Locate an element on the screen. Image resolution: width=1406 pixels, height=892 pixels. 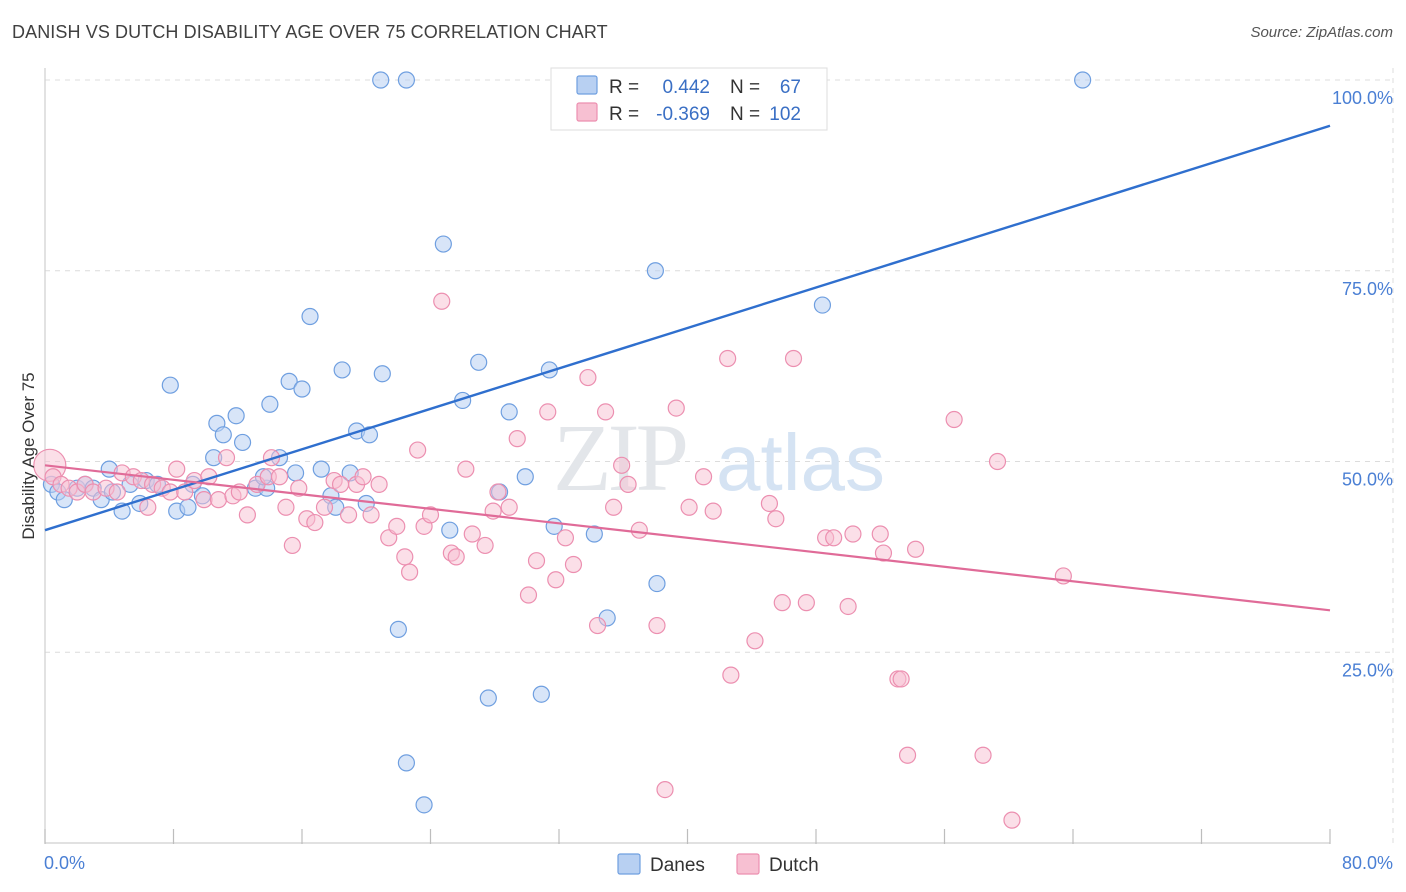
y-tick-label: 25.0% is located at coordinates (1367, 670).